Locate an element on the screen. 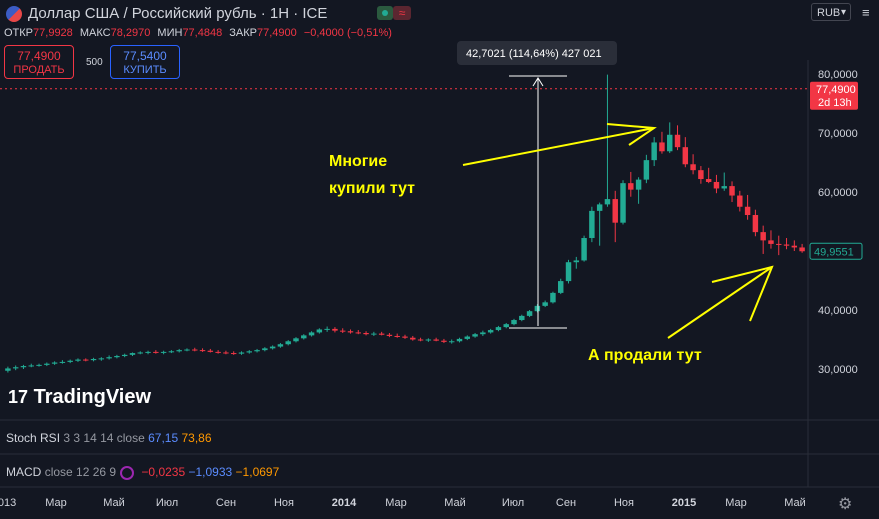 This screenshot has height=519, width=879. tradingview-logo: 17 TradingView is located at coordinates (79, 397).